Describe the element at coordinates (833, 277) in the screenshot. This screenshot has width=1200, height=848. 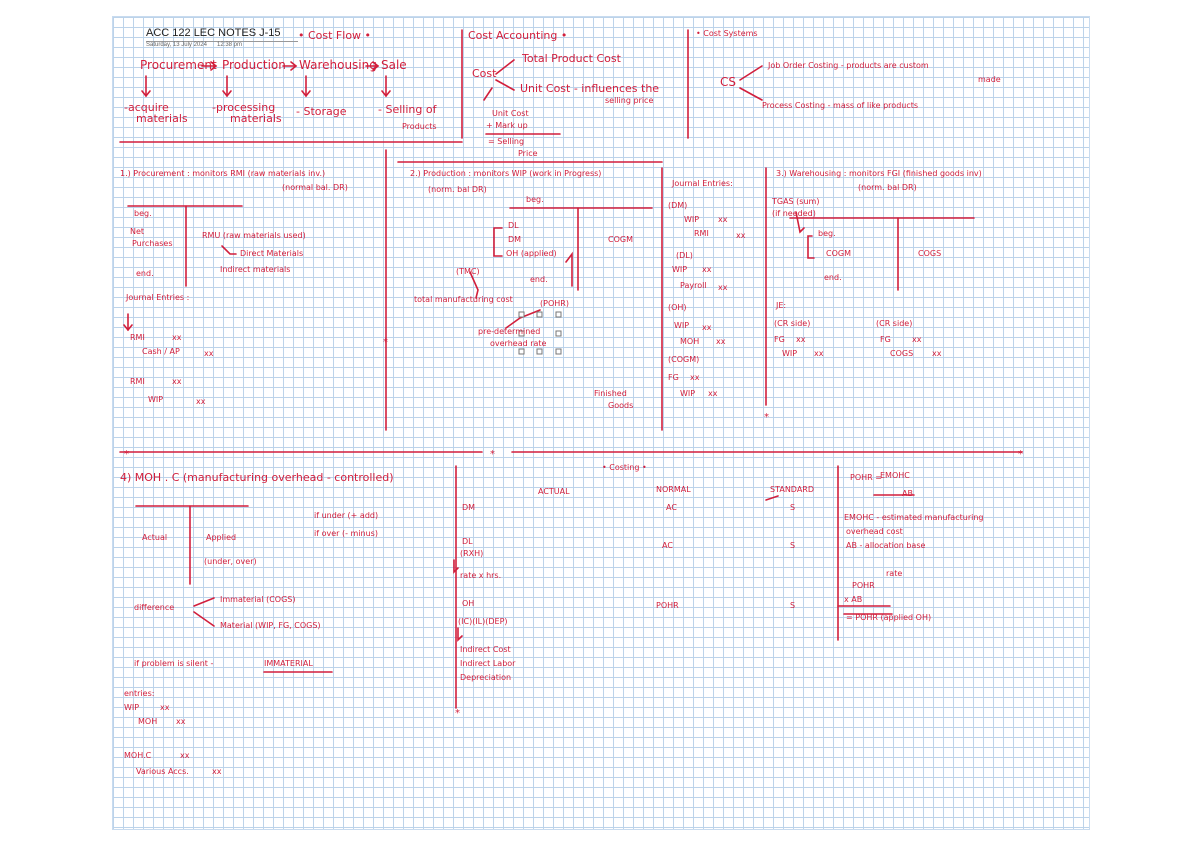
I see `fgi-end: end.` at that location.